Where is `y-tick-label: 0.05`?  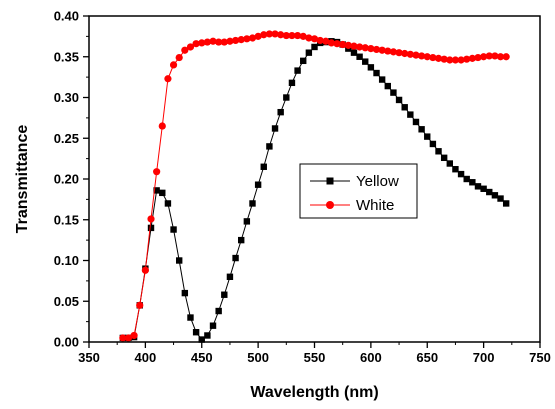 y-tick-label: 0.05 is located at coordinates (66, 301).